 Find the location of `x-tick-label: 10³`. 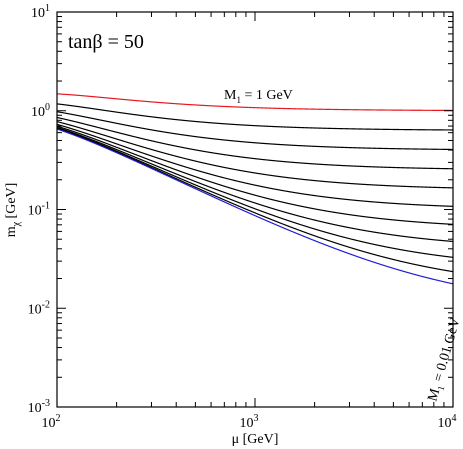

x-tick-label: 10³ is located at coordinates (249, 422).